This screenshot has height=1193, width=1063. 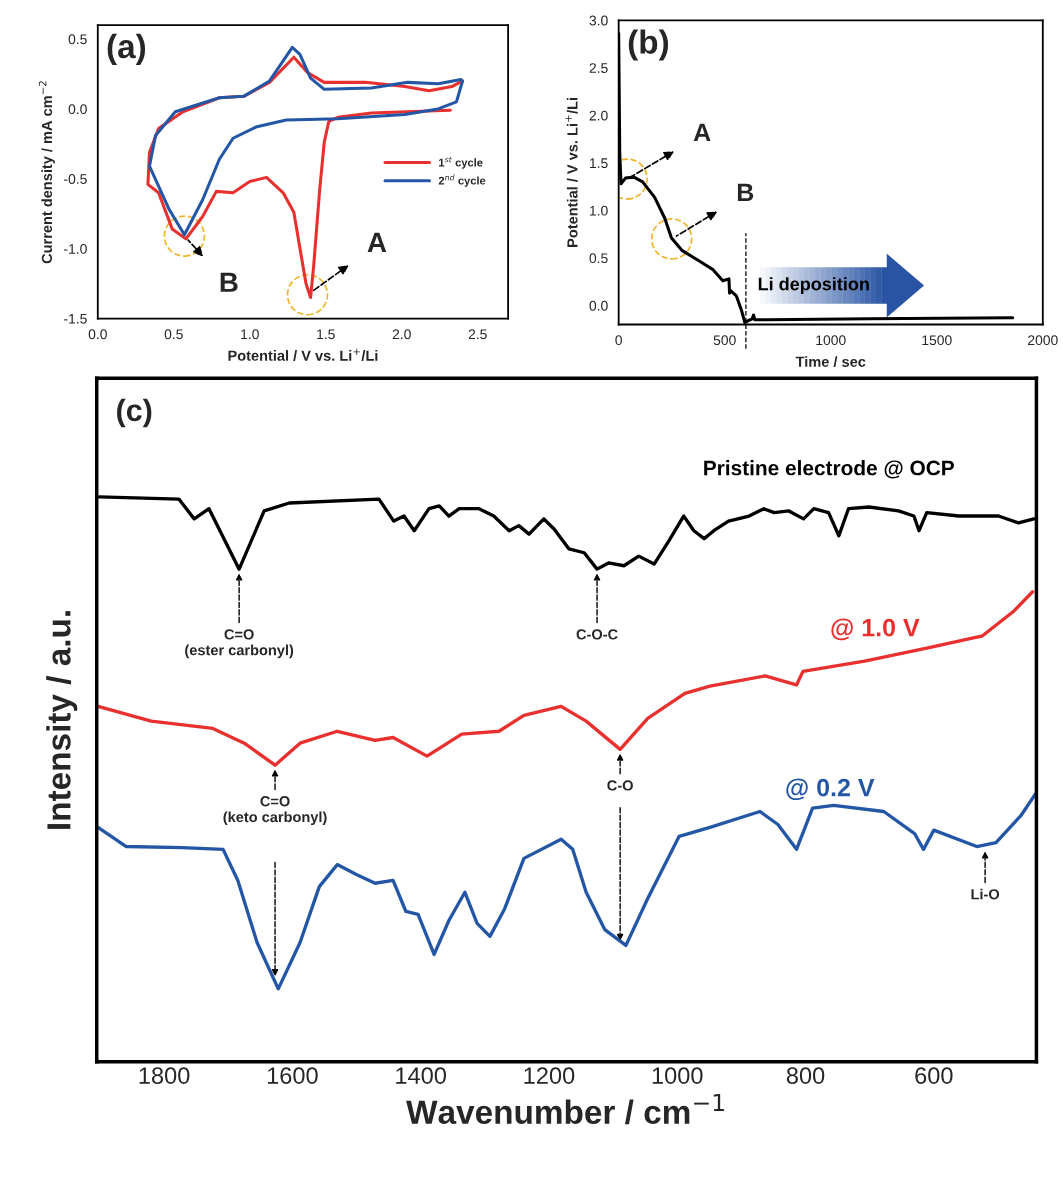 I want to click on x-tick-label: 1800, so click(x=164, y=1075).